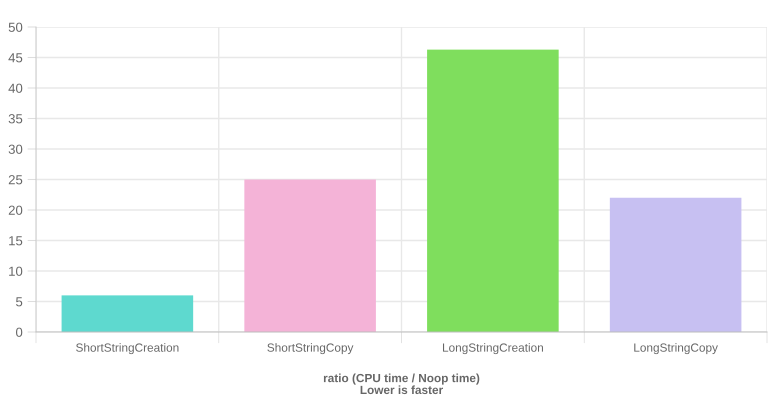 The image size is (768, 399). I want to click on y-tick-label: 15, so click(15, 241).